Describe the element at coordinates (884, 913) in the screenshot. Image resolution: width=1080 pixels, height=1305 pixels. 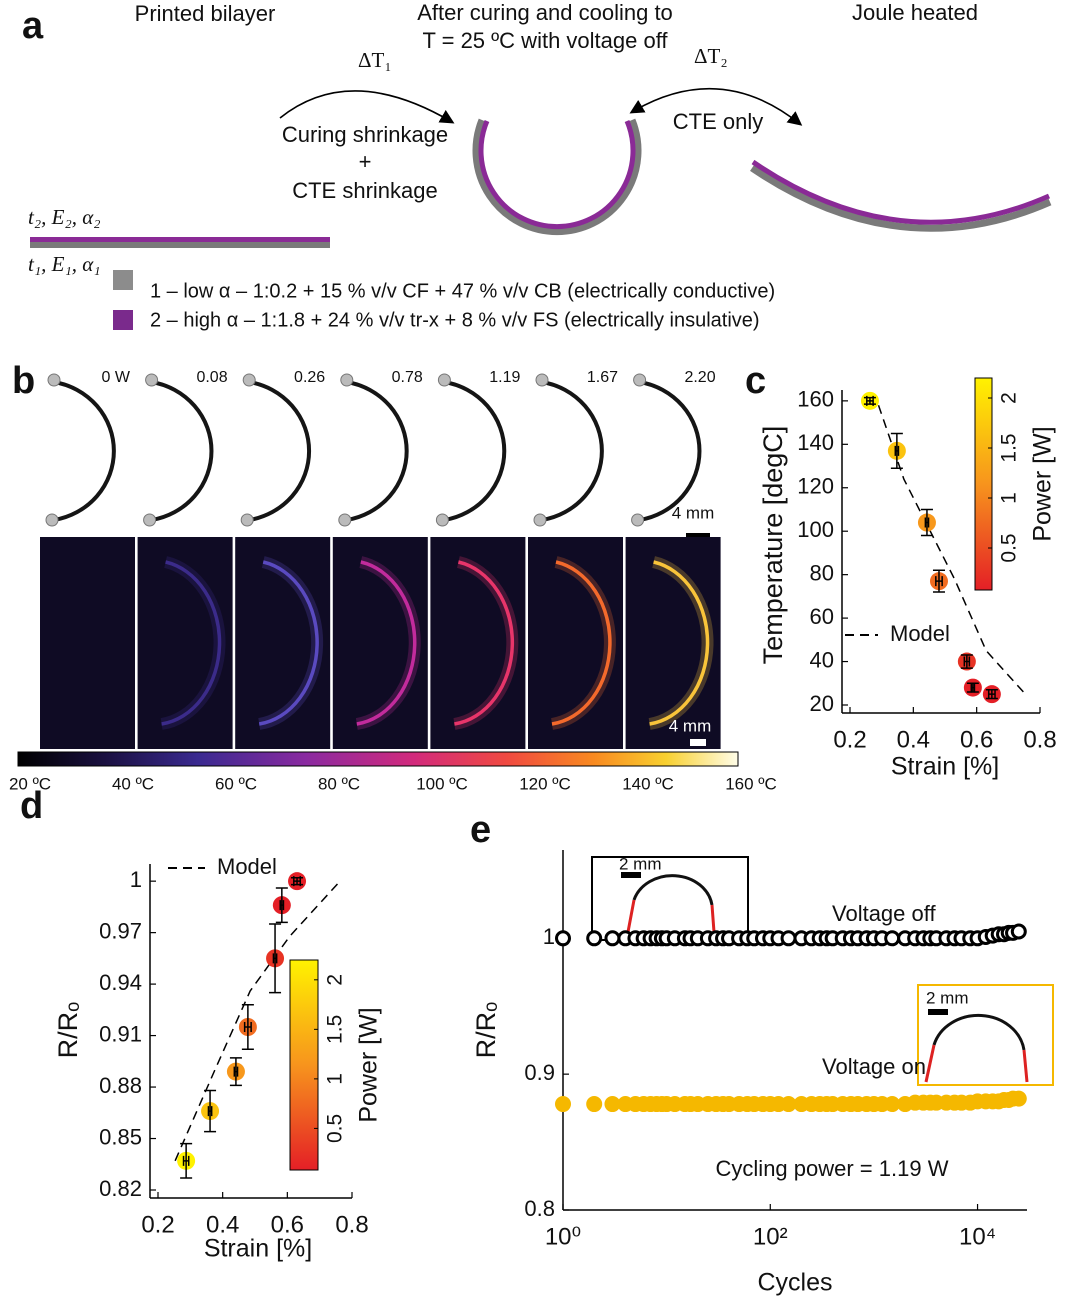
I see `series-label: Voltage off` at that location.